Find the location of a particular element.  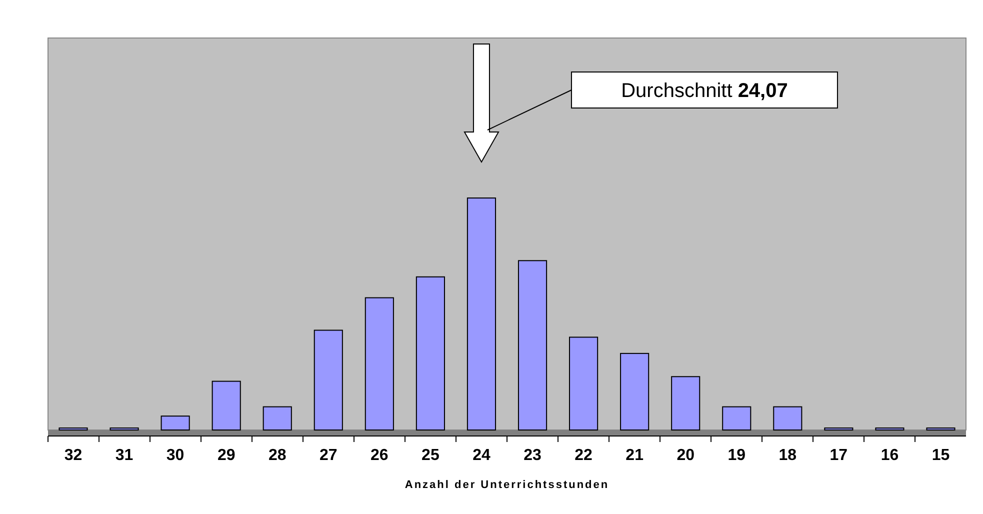

x-tick-label: 18 is located at coordinates (787, 455).